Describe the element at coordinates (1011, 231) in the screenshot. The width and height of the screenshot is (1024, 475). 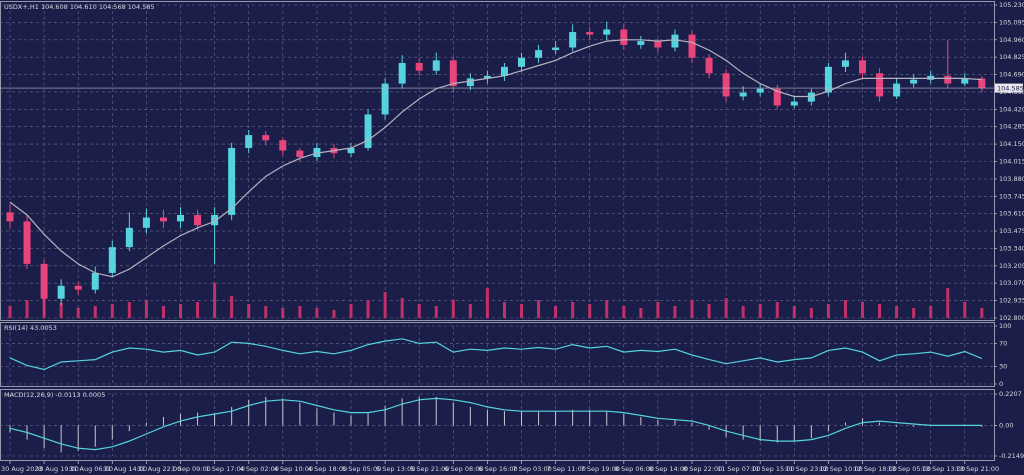
I see `y-tick-label: 103.475` at that location.